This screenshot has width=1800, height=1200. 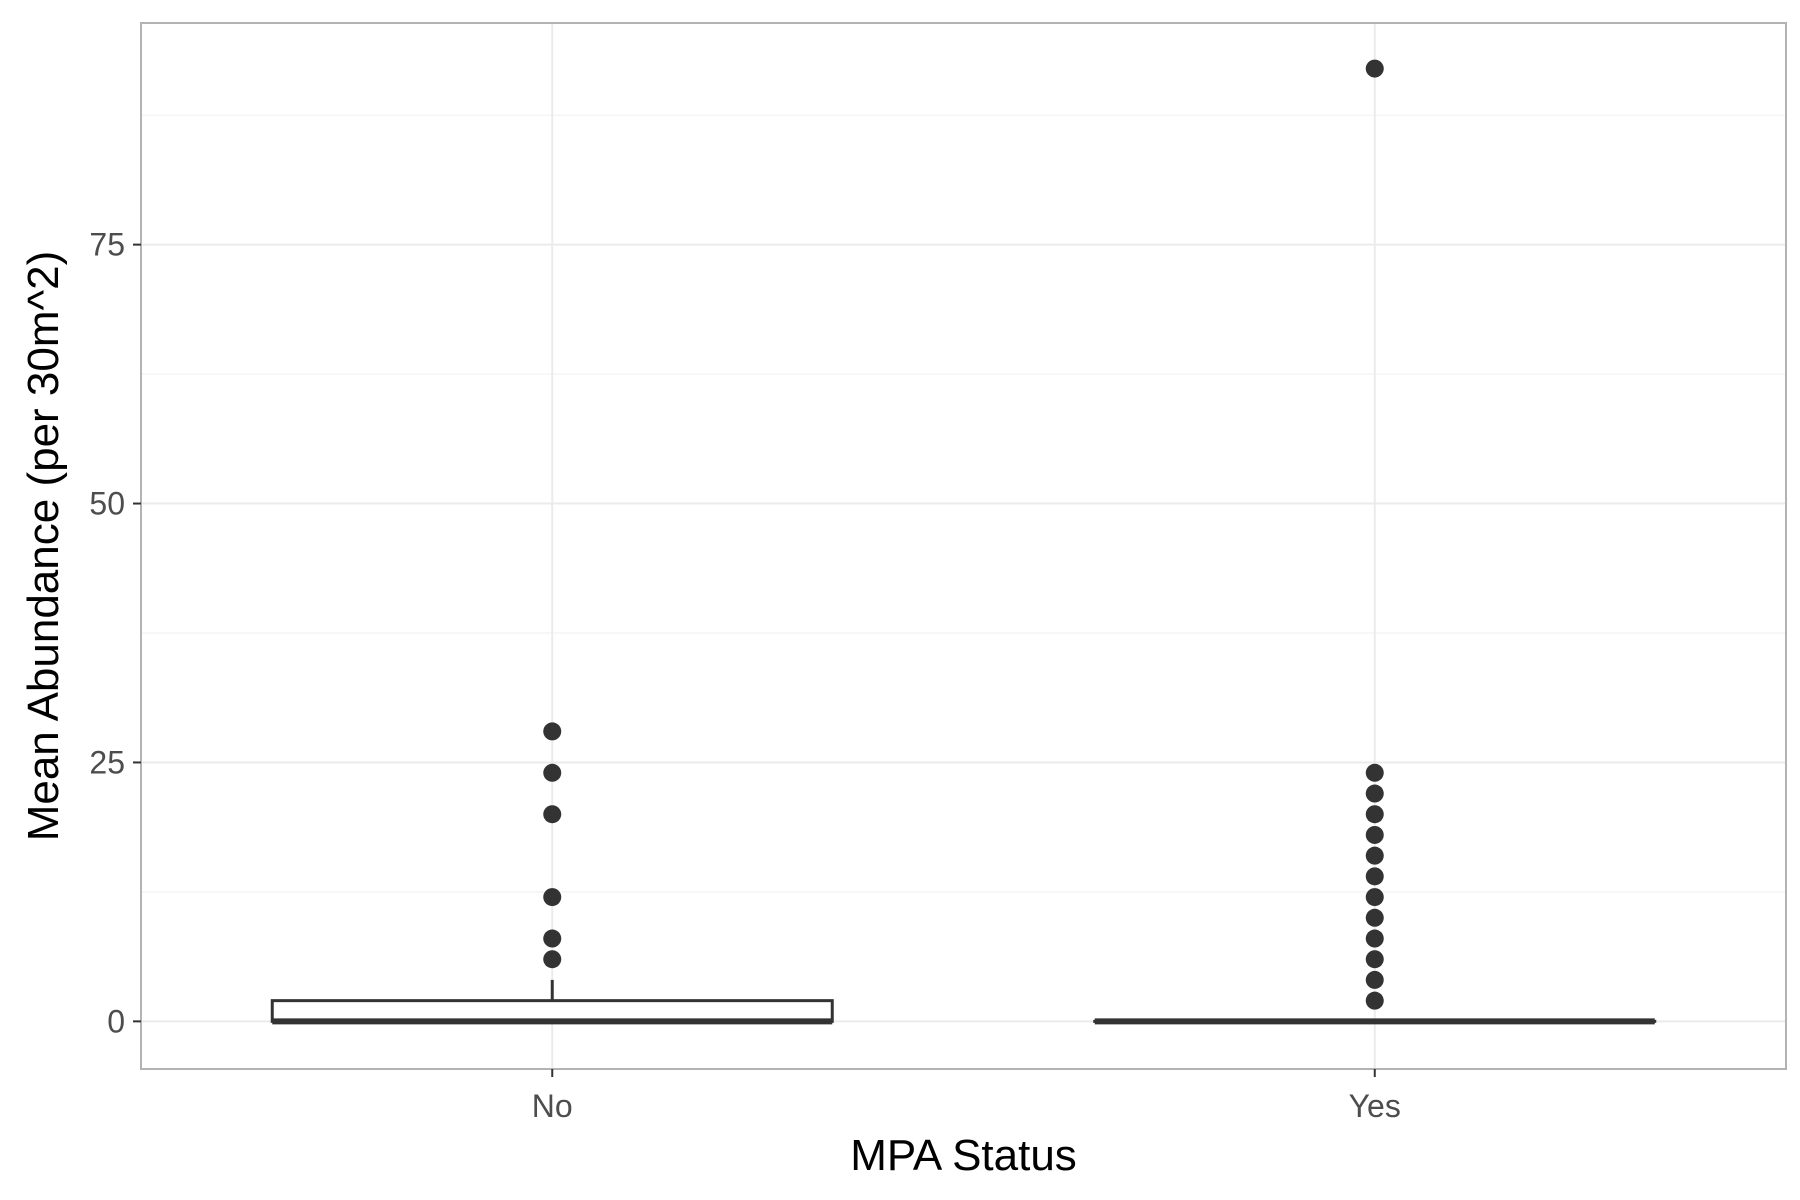 What do you see at coordinates (43, 546) in the screenshot?
I see `y-axis-title: Mean Abundance (per 30m^2)` at bounding box center [43, 546].